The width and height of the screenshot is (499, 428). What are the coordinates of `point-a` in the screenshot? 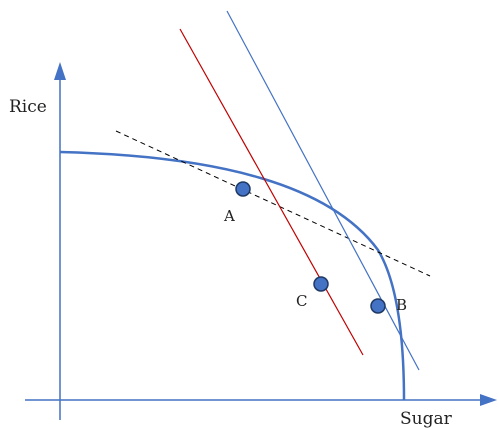 It's located at (243, 189).